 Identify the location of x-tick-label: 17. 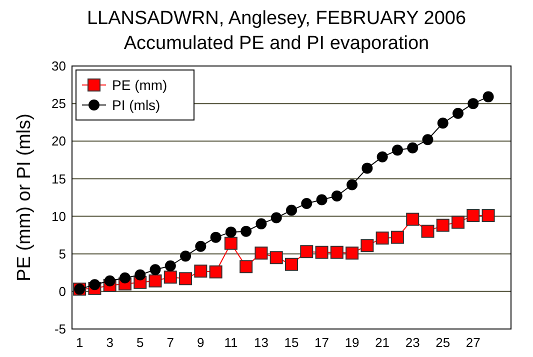
(322, 342).